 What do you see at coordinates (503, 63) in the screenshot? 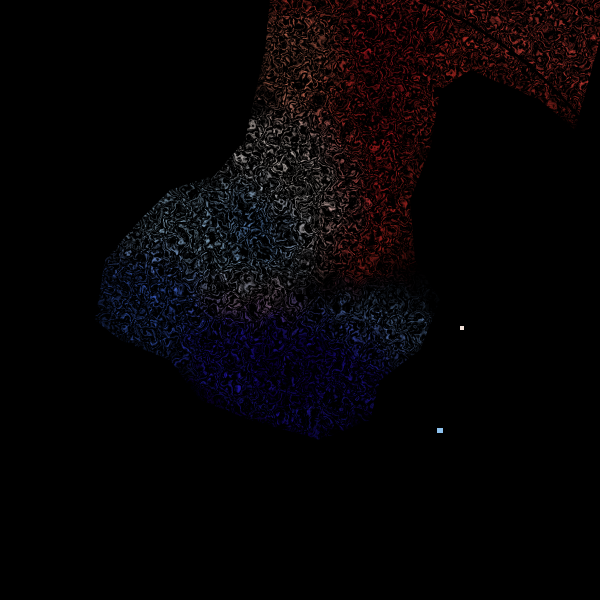
I see `range-ring` at bounding box center [503, 63].